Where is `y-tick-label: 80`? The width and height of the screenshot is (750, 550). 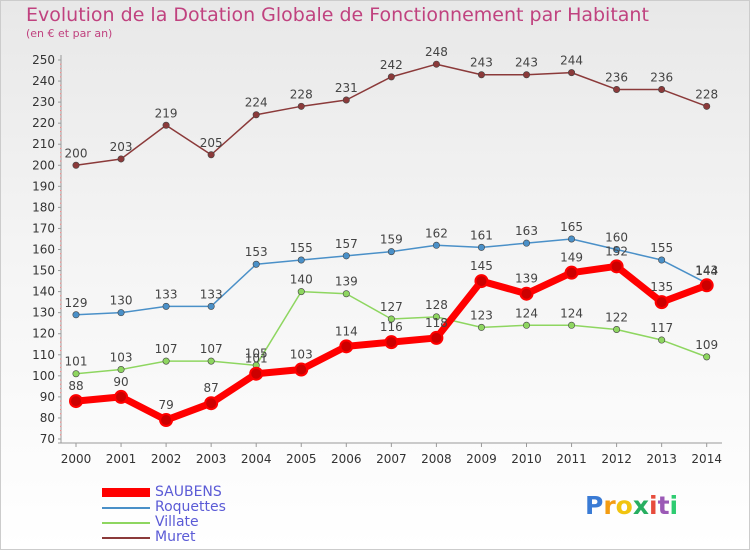 y-tick-label: 80 is located at coordinates (47, 418).